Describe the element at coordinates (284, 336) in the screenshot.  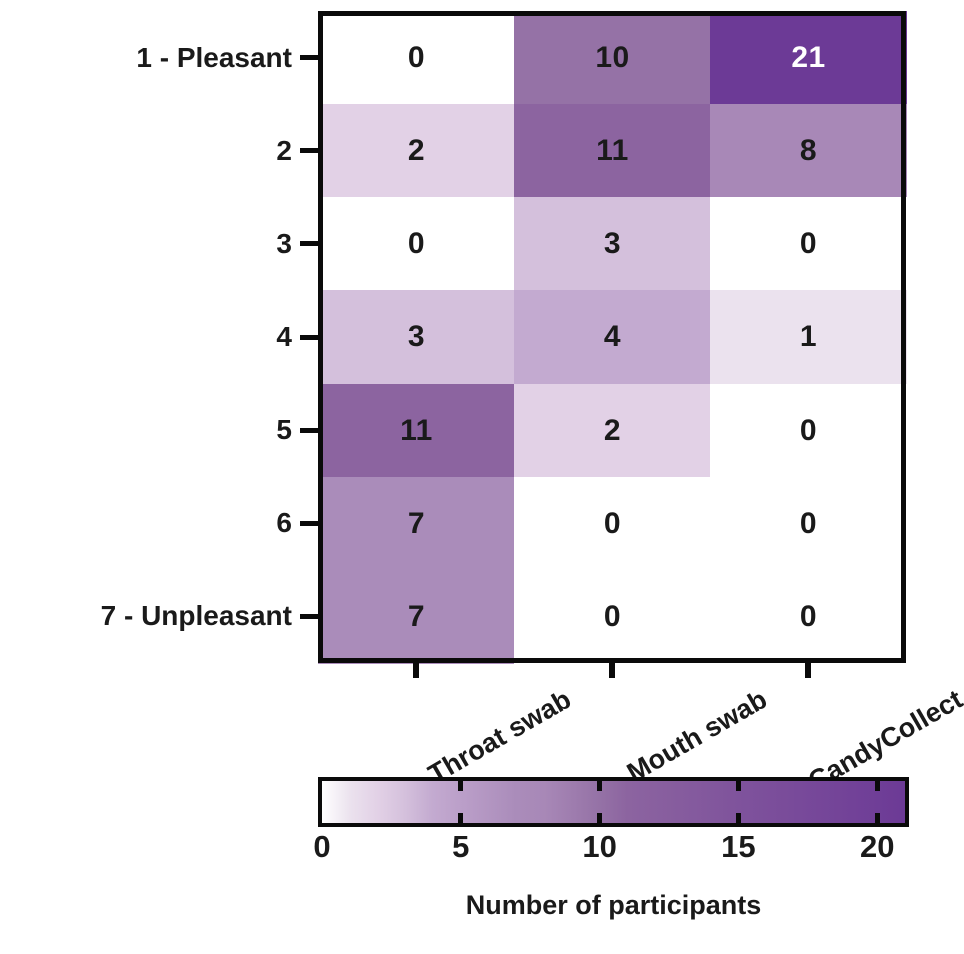
I see `y-axis-label: 4` at that location.